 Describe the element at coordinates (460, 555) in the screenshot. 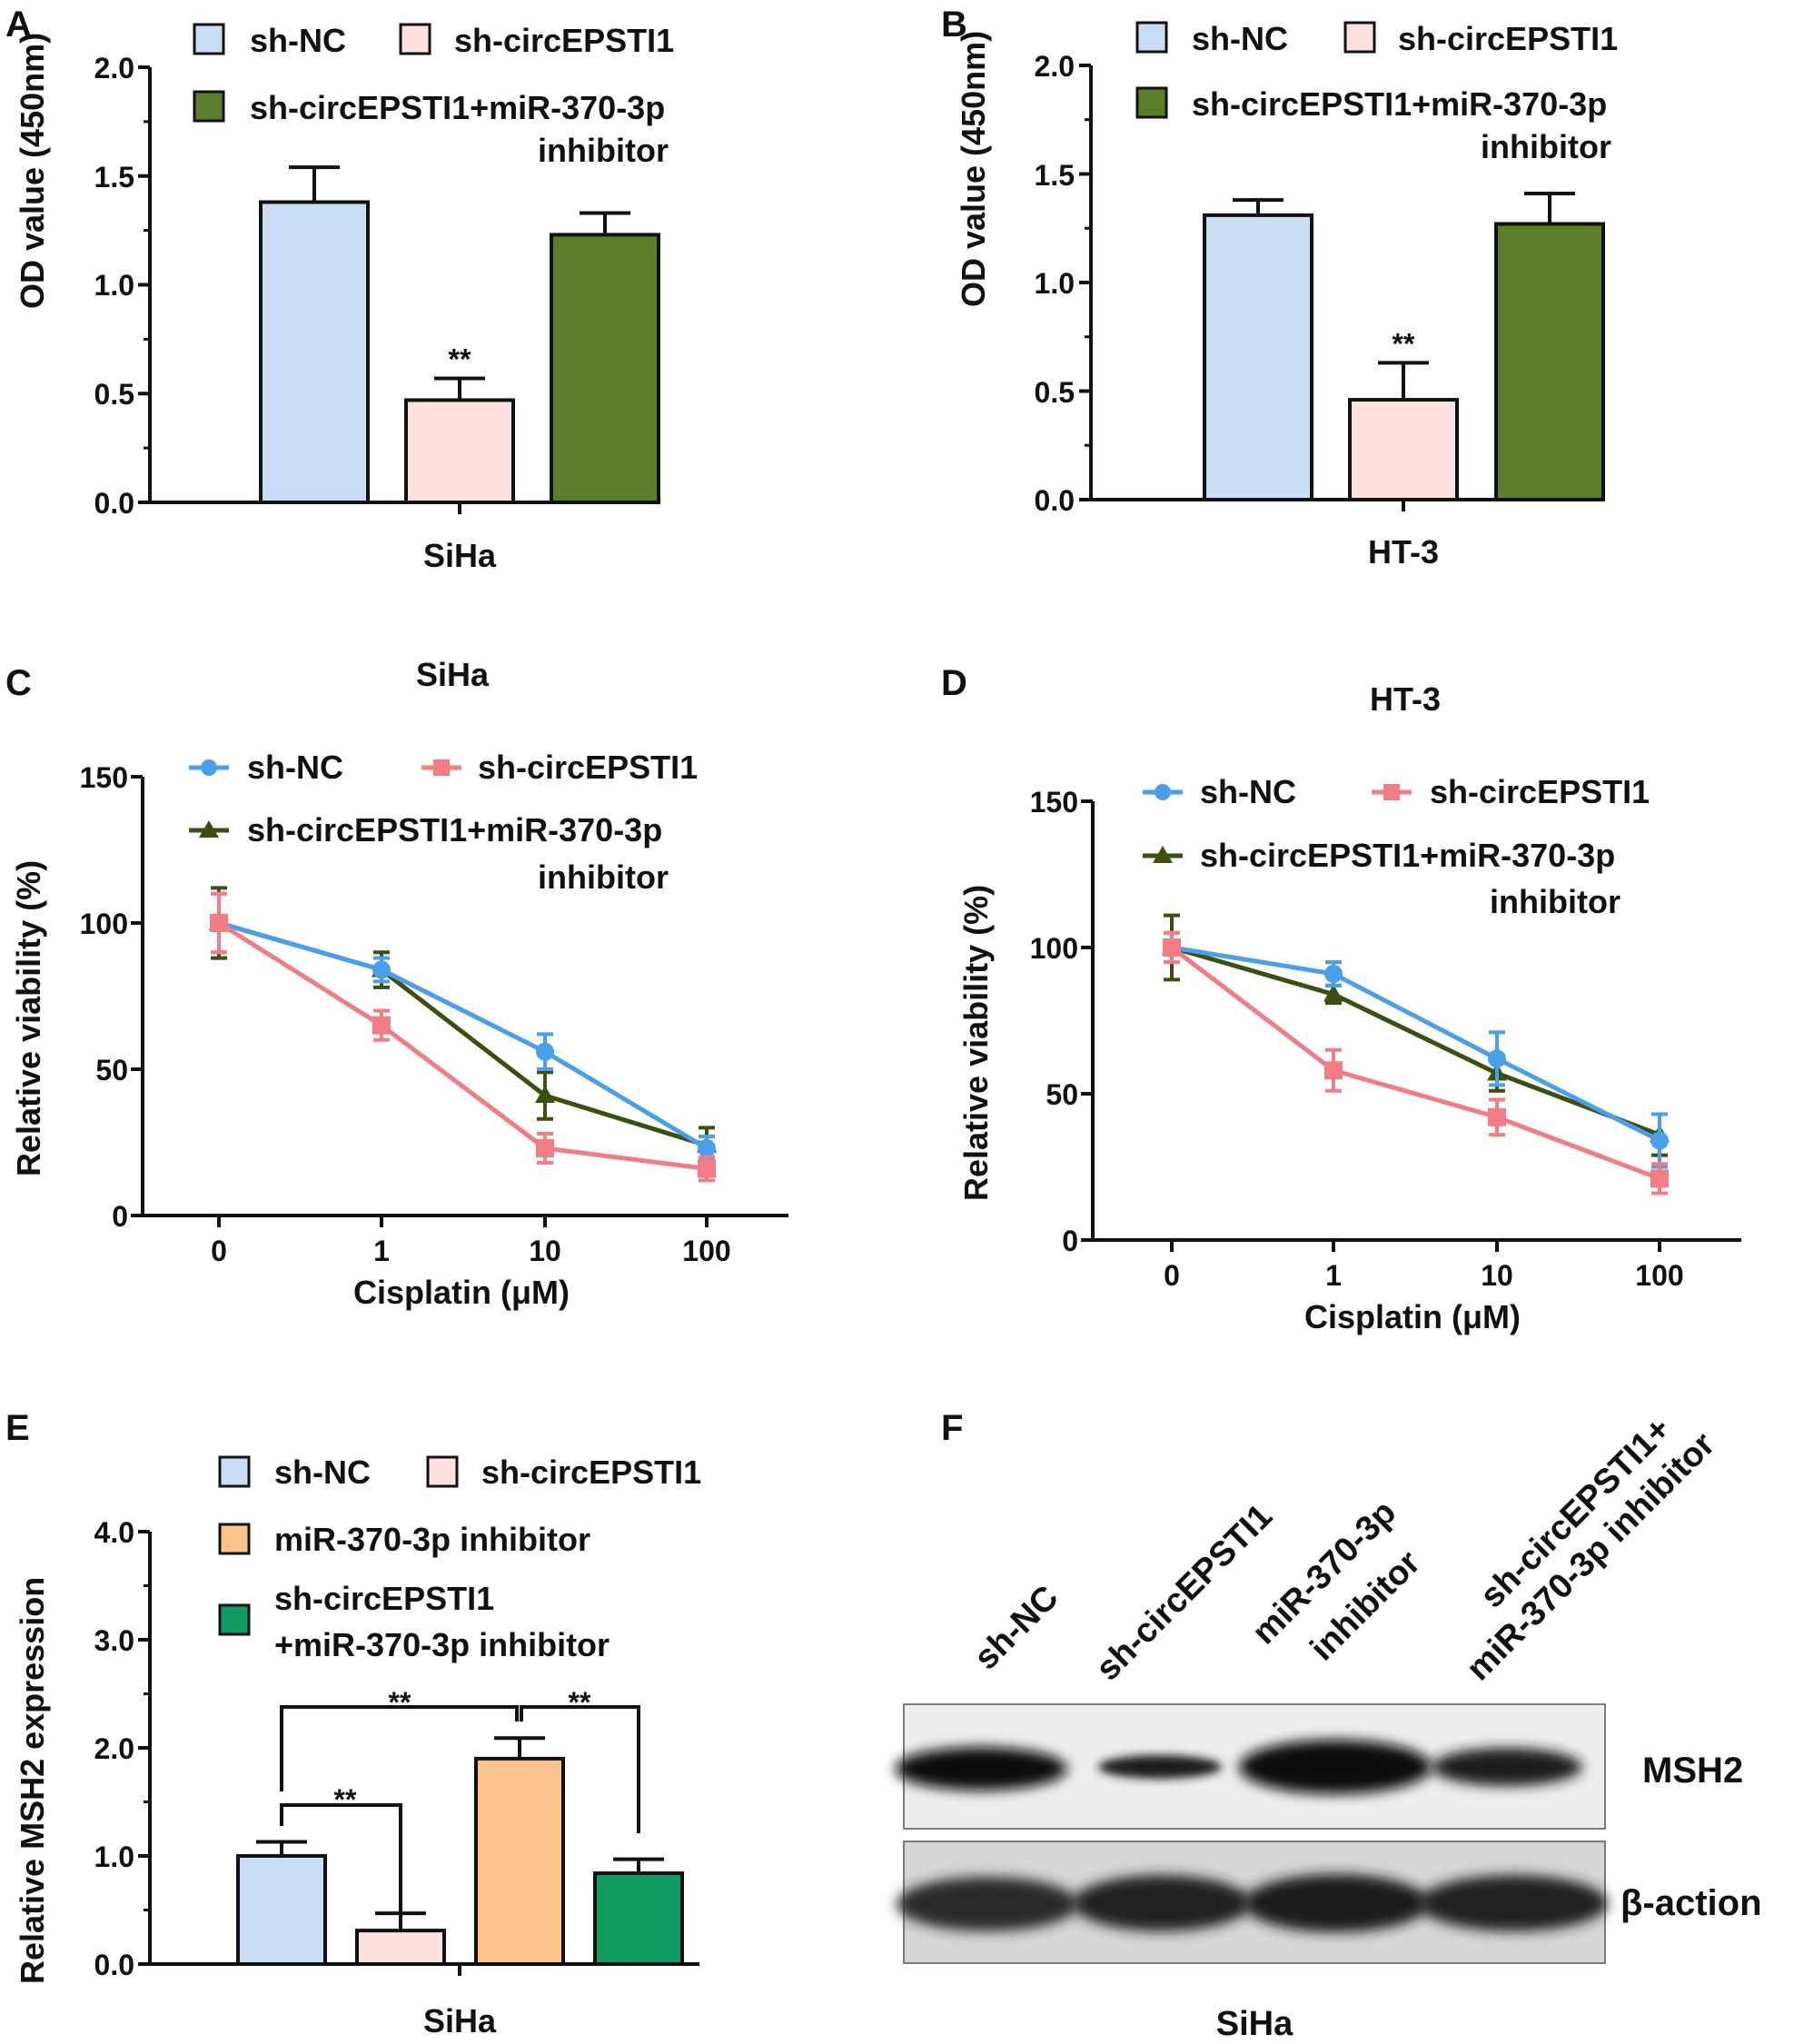

I see `x-axis-label: SiHa` at that location.